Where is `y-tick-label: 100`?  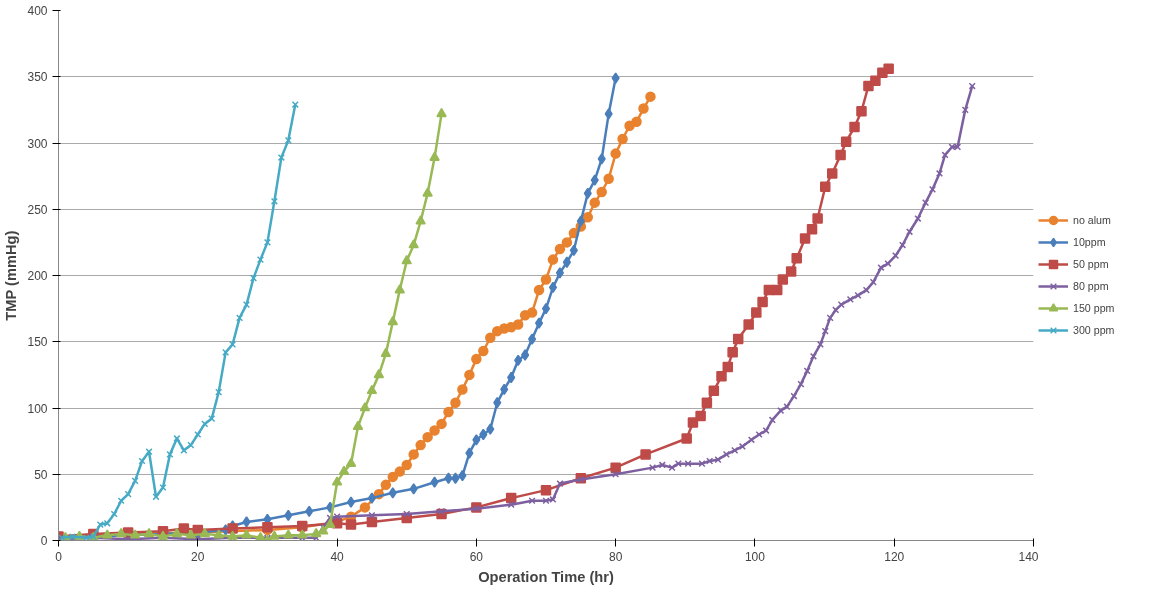 y-tick-label: 100 is located at coordinates (37, 408).